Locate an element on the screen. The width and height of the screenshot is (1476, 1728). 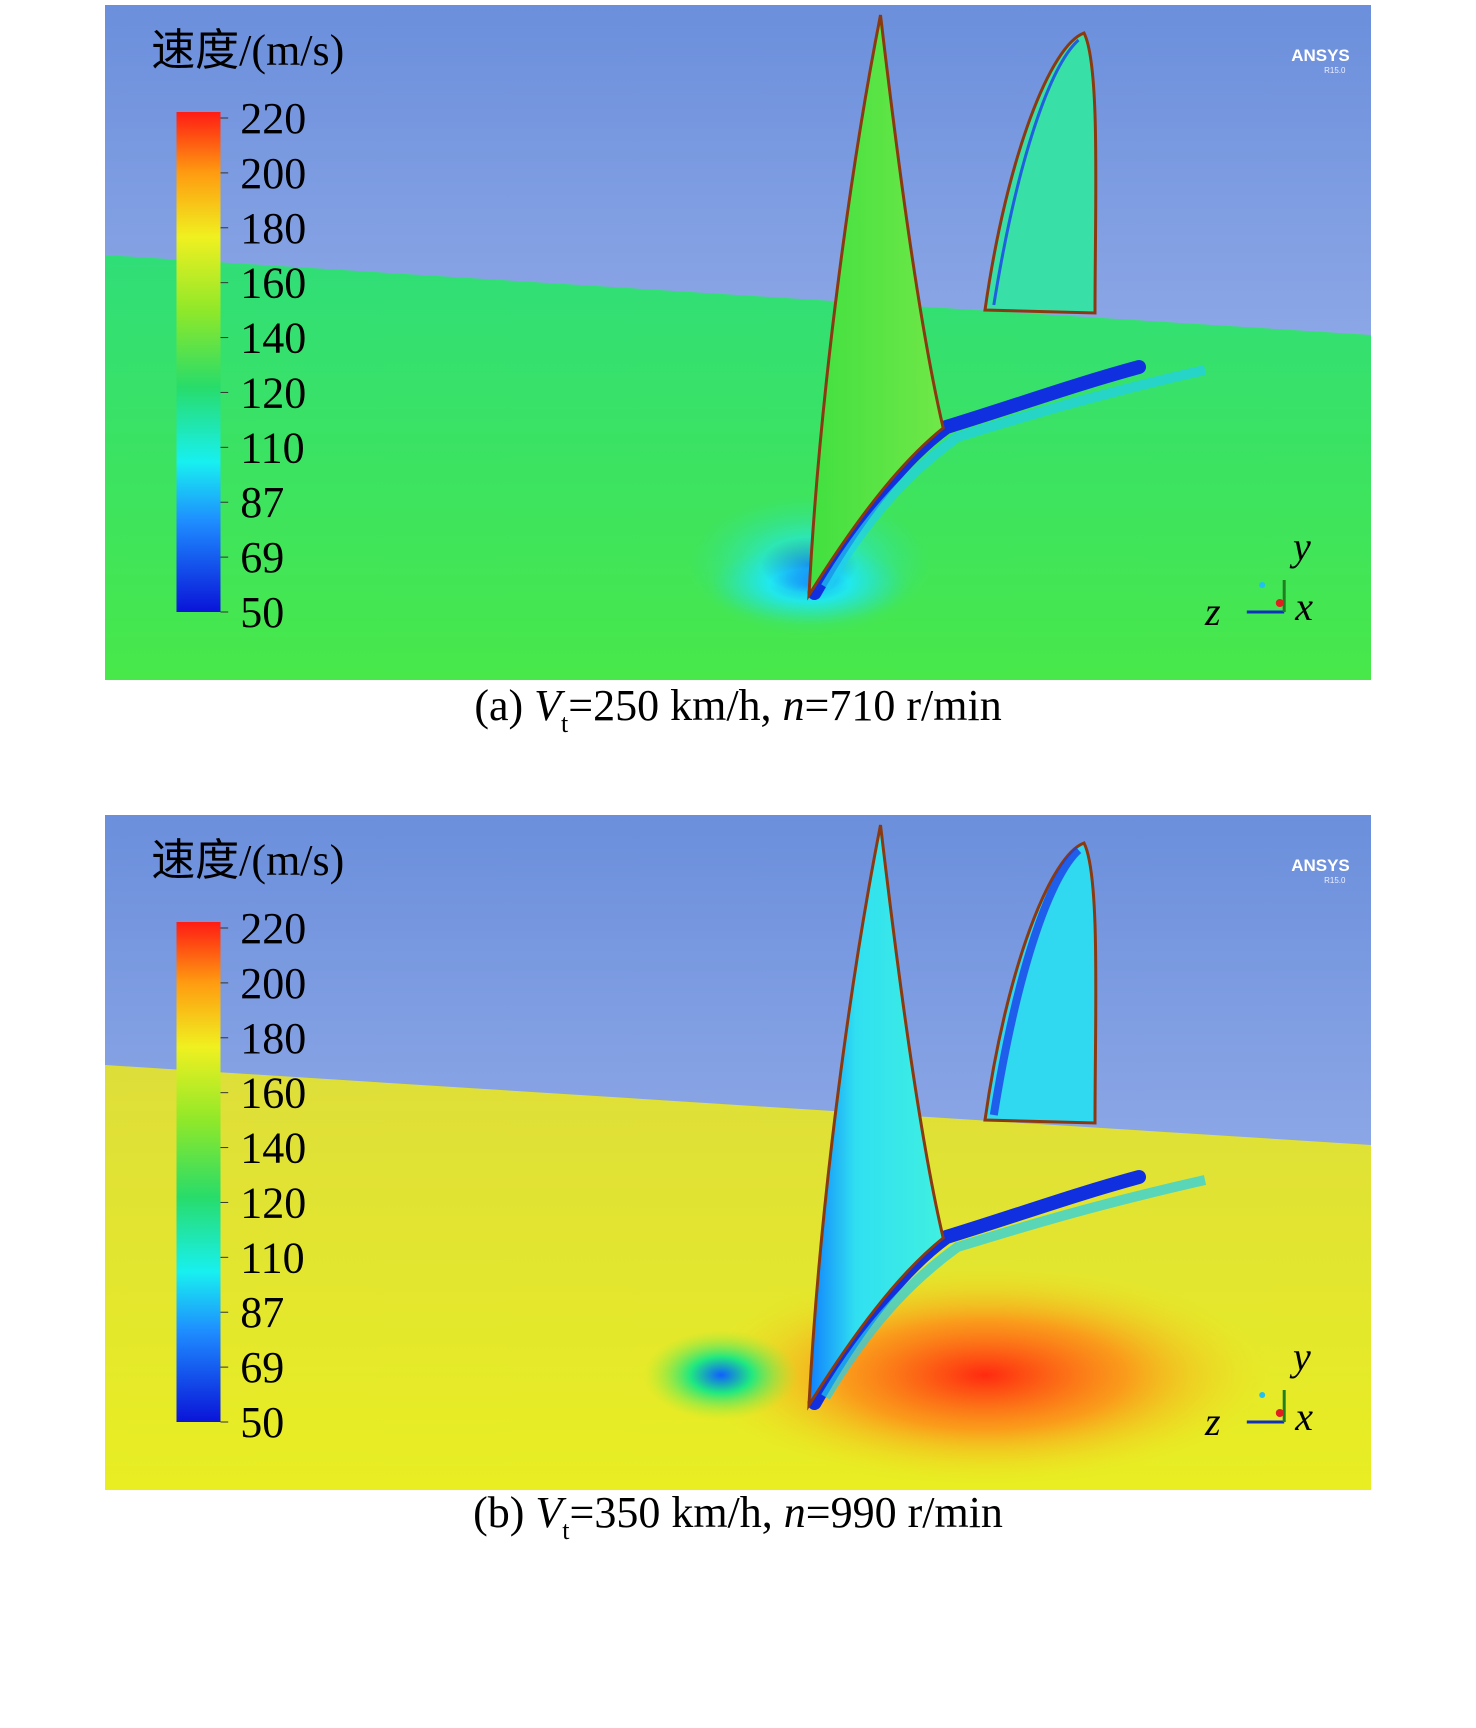
caption: (a) Vt=250 km/h, n=710 r/min is located at coordinates (737, 709).